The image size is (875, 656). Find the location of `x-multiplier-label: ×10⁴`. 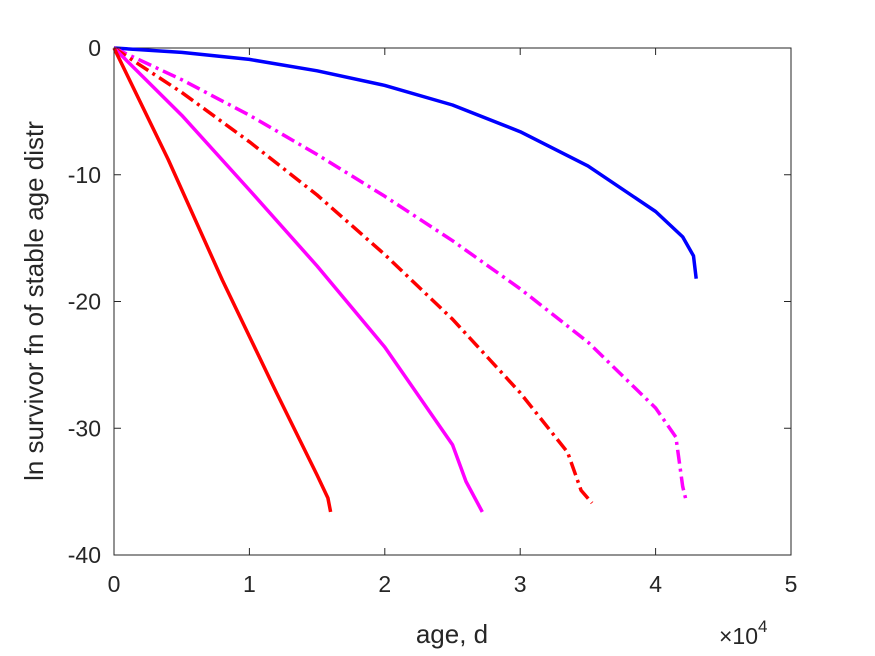

x-multiplier-label: ×10⁴ is located at coordinates (743, 633).